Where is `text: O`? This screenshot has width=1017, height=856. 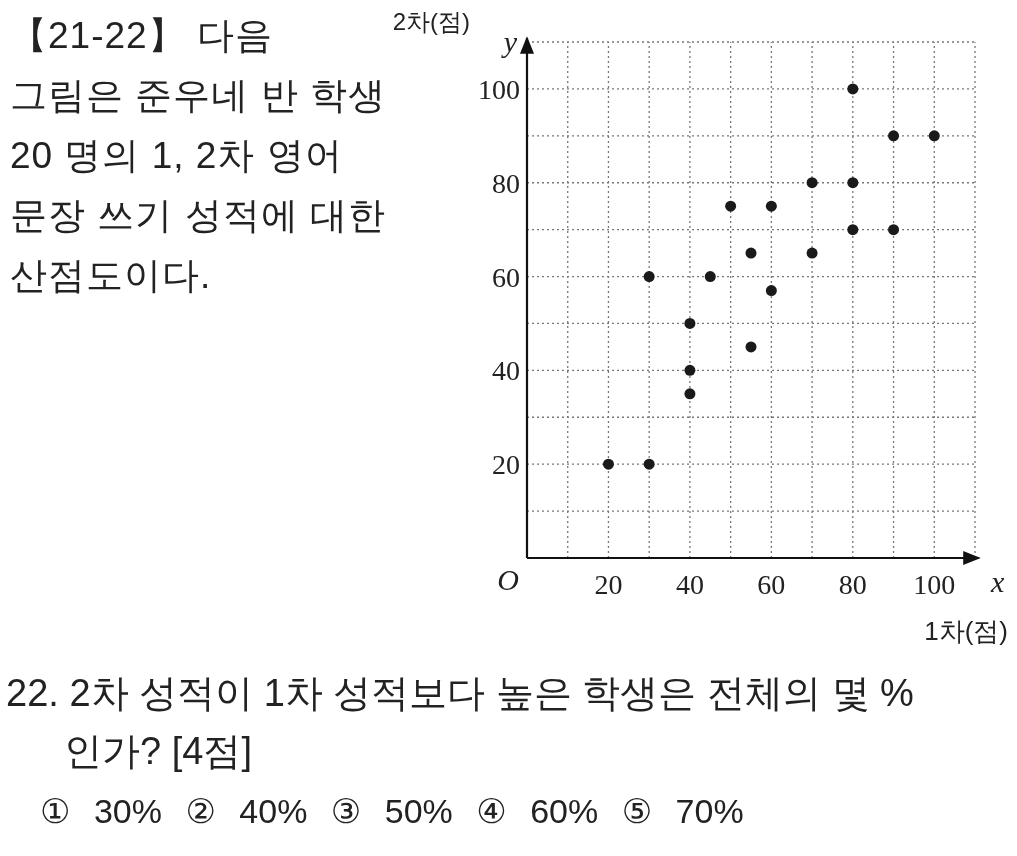
text: O is located at coordinates (508, 579).